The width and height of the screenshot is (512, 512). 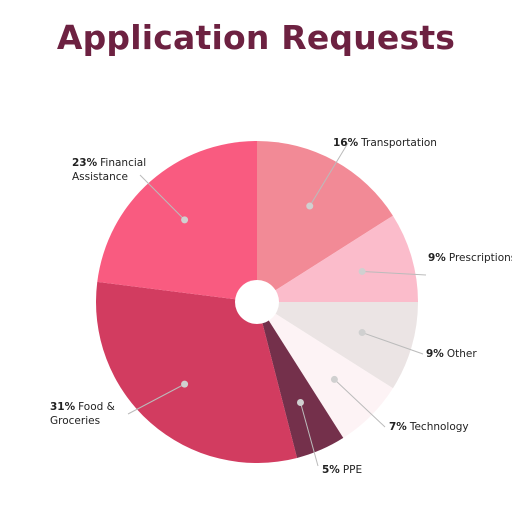 I want to click on category-label: Food & Groceries, so click(x=82, y=414).